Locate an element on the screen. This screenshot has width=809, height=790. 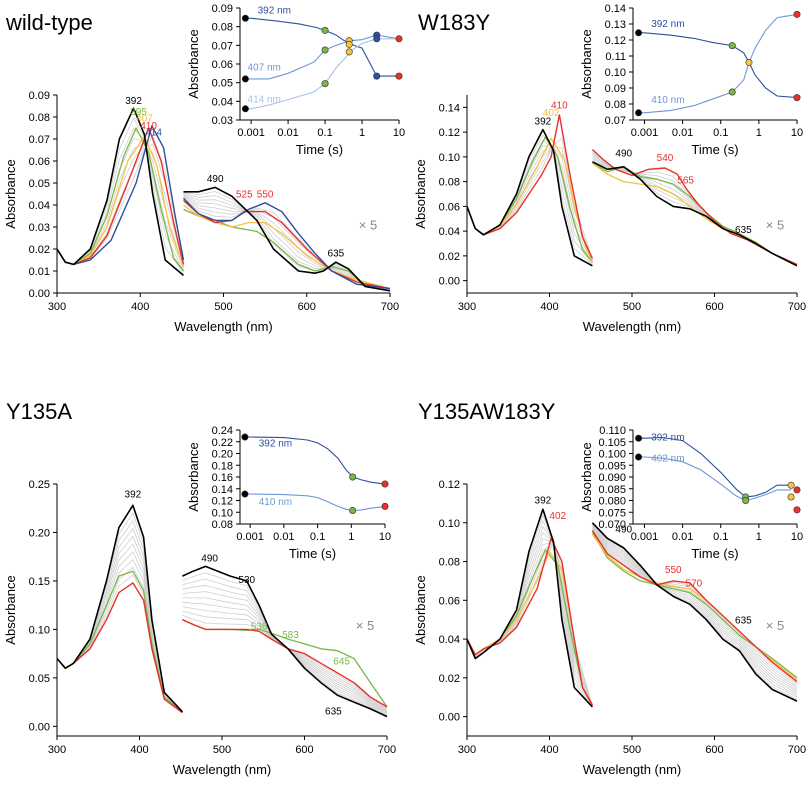
series-red-line is located at coordinates (694, 207).